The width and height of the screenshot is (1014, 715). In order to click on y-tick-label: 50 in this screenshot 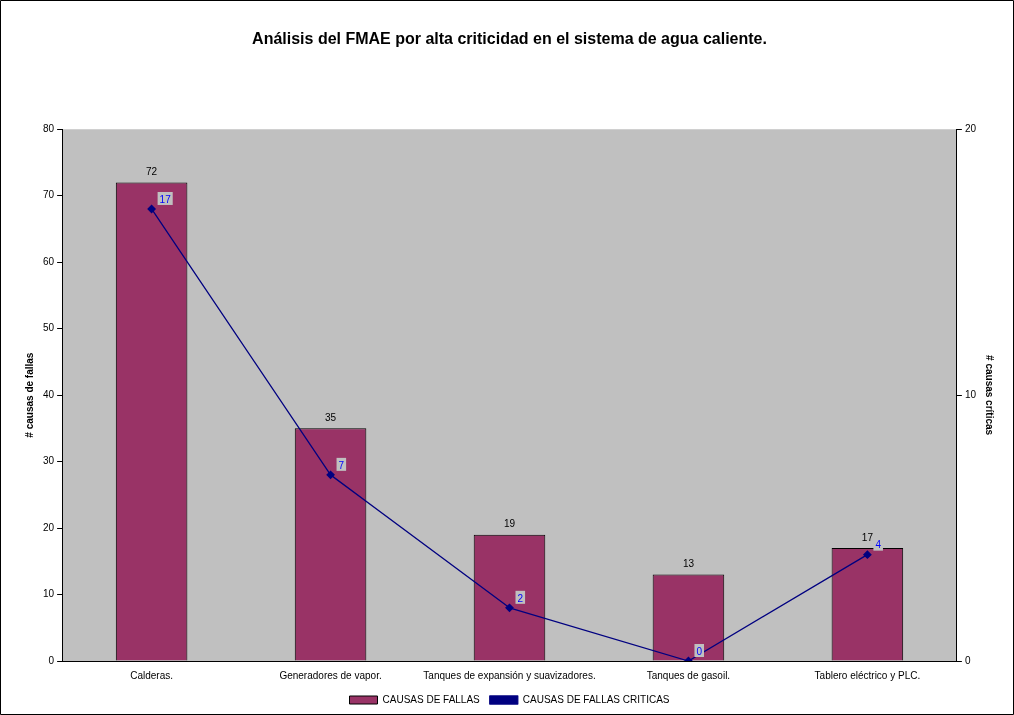, I will do `click(49, 328)`.